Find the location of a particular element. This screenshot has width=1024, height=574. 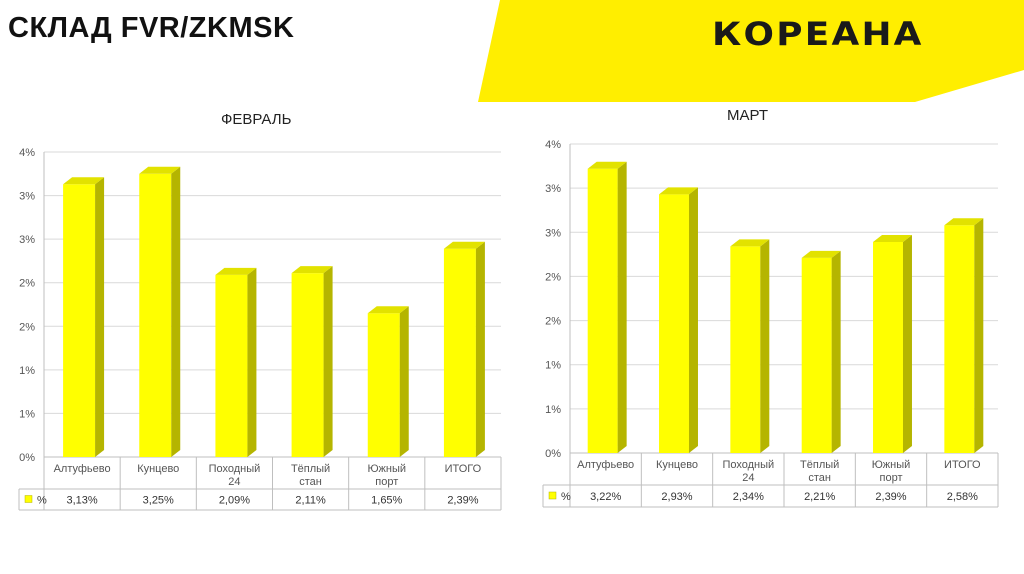

data-label: 3,22% is located at coordinates (605, 497).